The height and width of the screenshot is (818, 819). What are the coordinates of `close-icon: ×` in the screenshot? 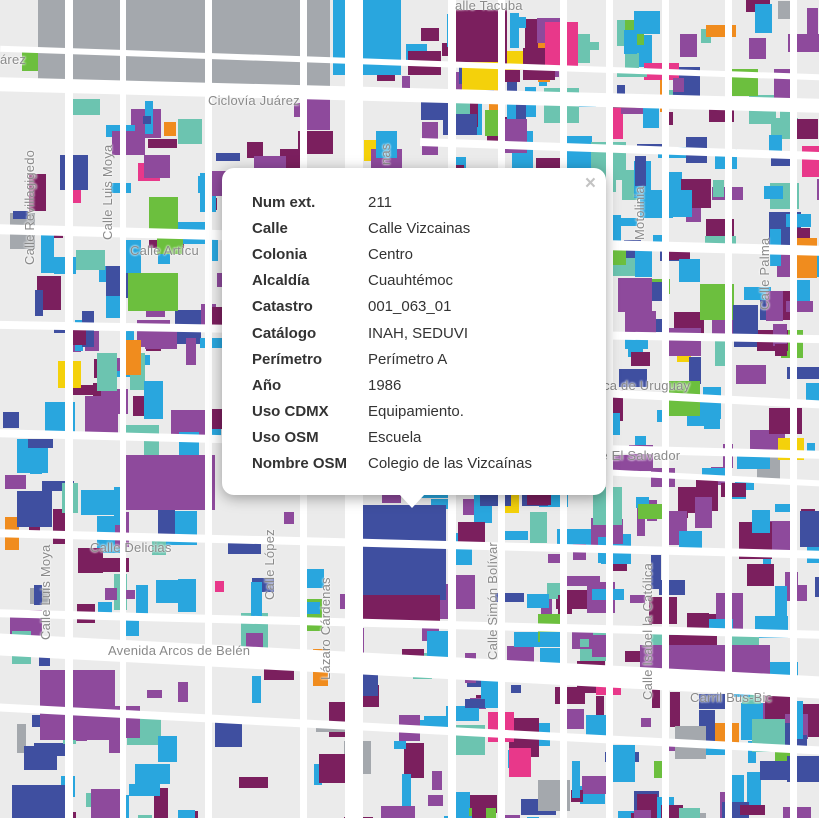 It's located at (590, 183).